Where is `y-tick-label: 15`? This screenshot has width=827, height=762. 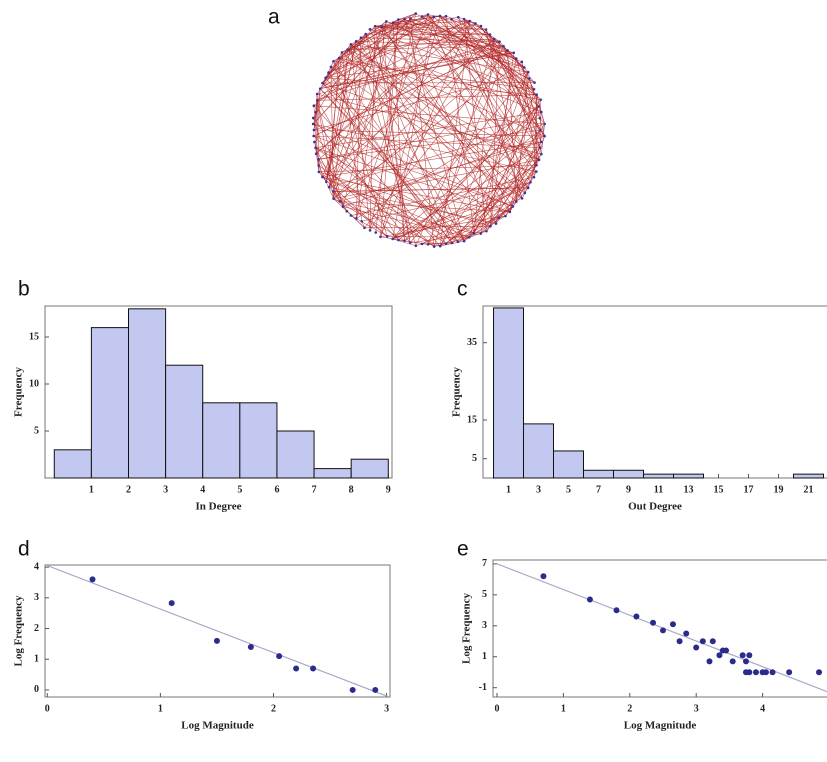 y-tick-label: 15 is located at coordinates (472, 419).